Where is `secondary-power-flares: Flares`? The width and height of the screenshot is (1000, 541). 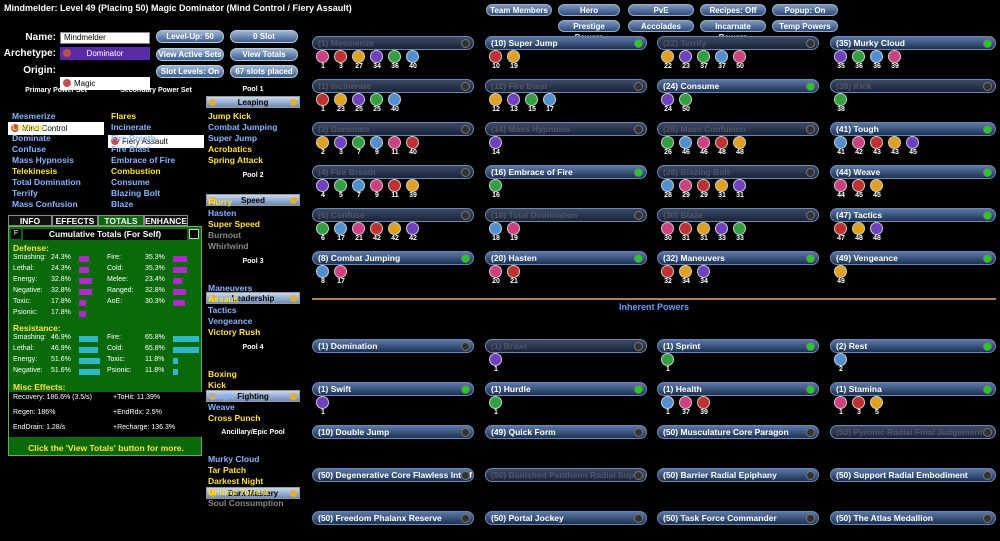 secondary-power-flares: Flares is located at coordinates (124, 116).